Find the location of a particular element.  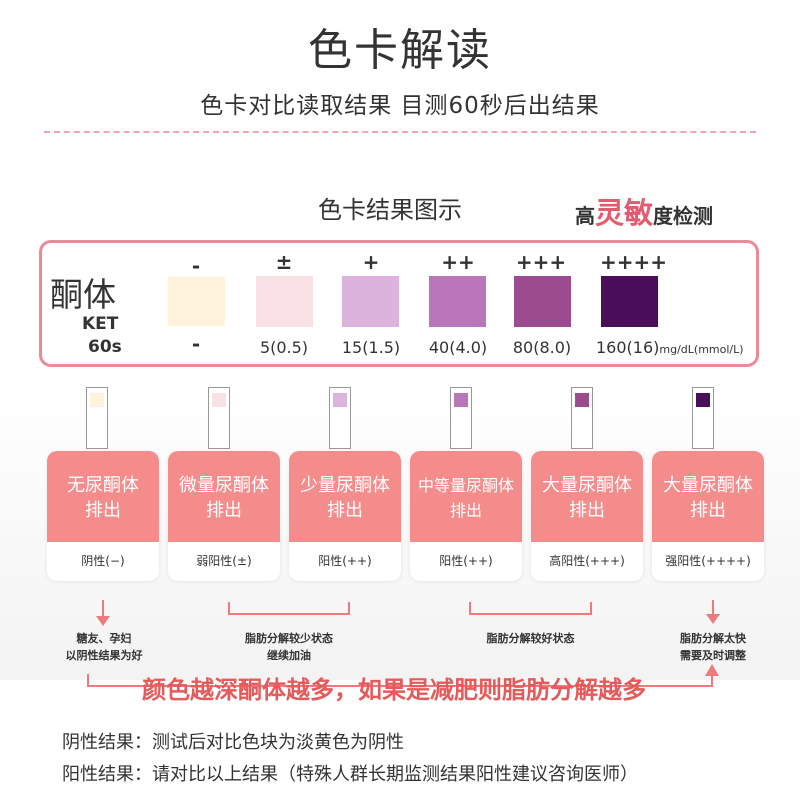

stage-result: 阴性(−) is located at coordinates (103, 561).